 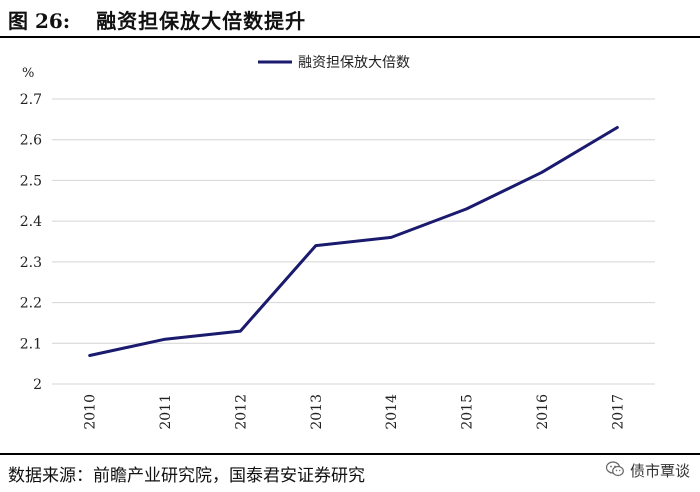 I want to click on x-tick-label: 2014, so click(x=392, y=412).